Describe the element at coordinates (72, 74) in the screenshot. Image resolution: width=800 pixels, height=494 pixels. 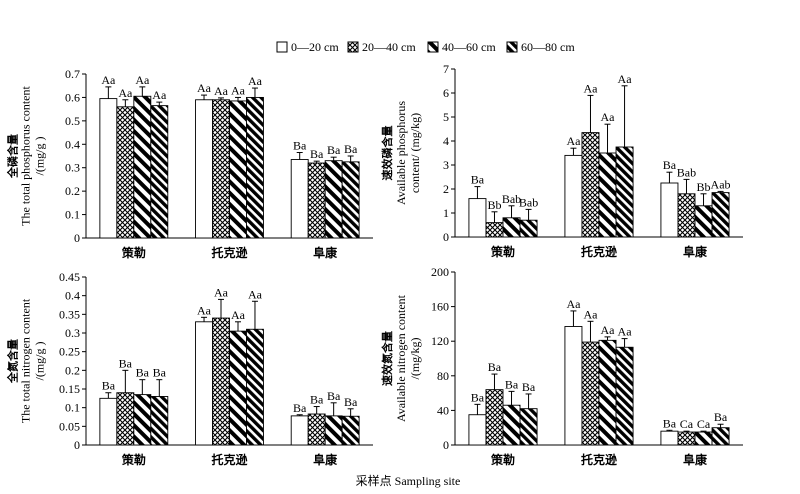
I see `y-tick-label: 0.7` at that location.